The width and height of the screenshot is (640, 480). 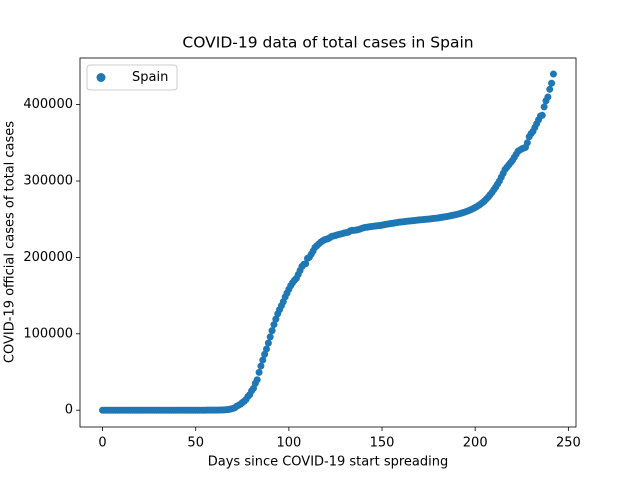 I want to click on y-axis-label: COVID-19 official cases of total cases, so click(x=10, y=242).